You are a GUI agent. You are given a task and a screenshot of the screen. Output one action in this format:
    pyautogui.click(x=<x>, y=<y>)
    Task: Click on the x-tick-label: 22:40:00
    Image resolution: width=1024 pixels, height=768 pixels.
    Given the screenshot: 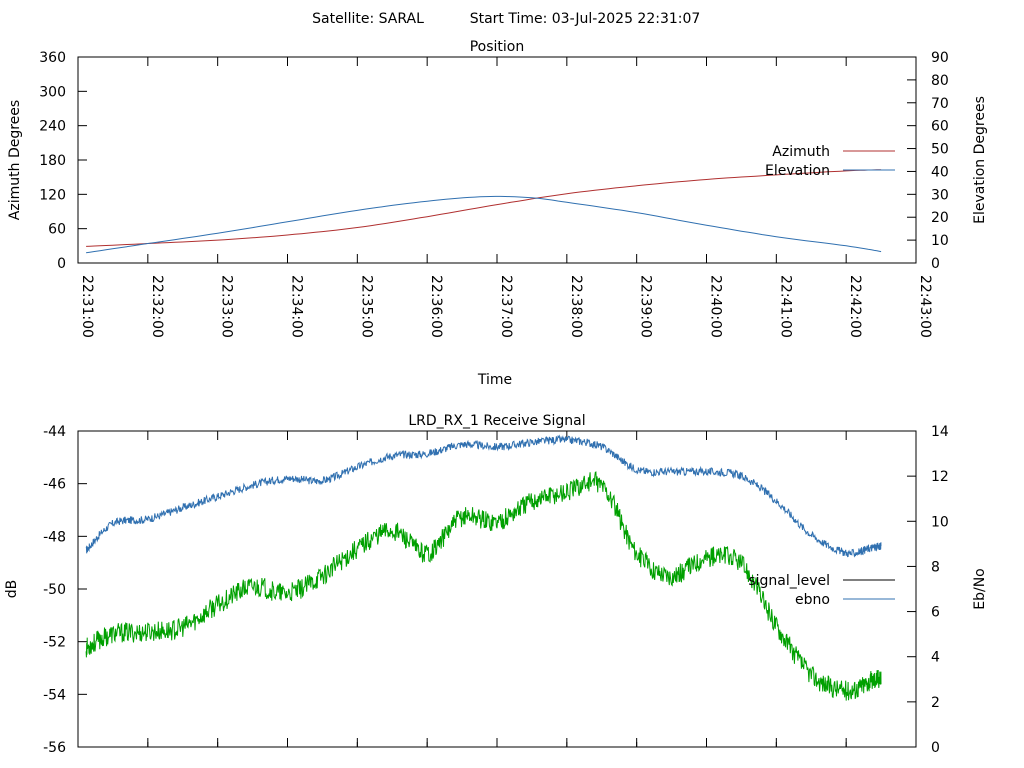 What is the action you would take?
    pyautogui.click(x=716, y=306)
    